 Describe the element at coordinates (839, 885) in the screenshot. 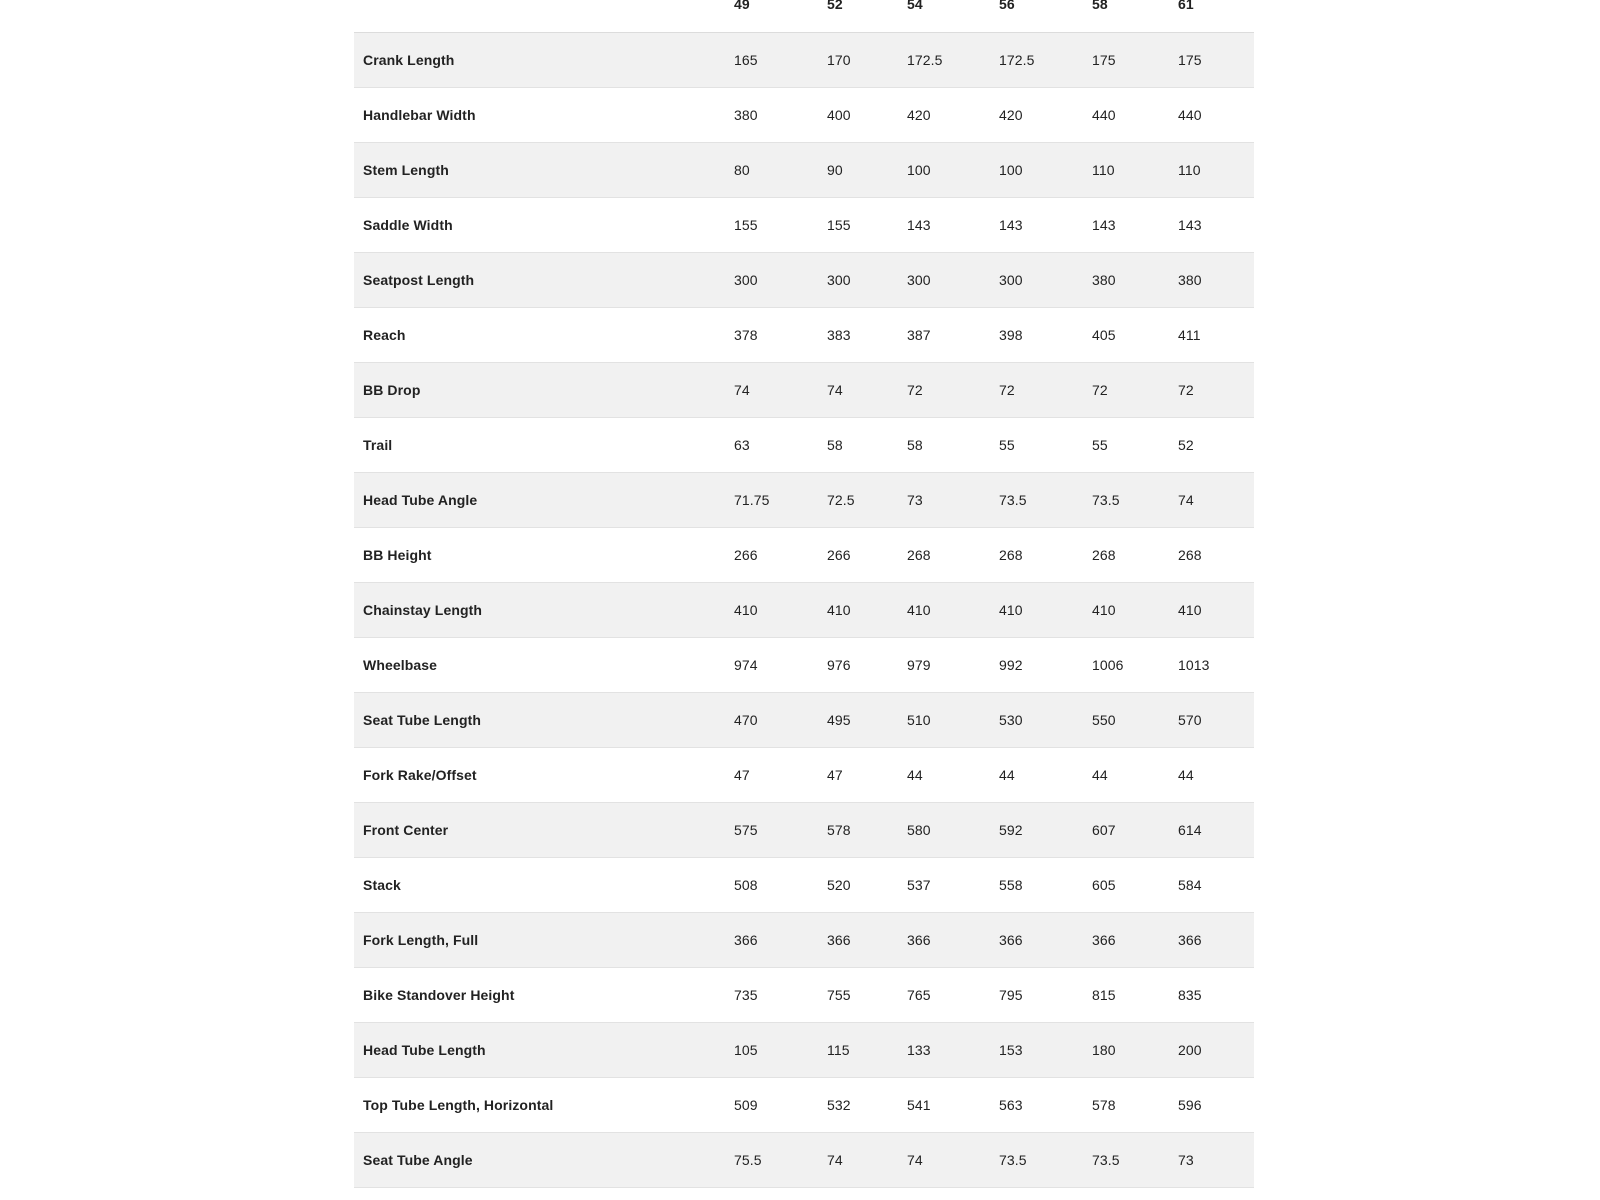

I see `row-value: 520` at that location.